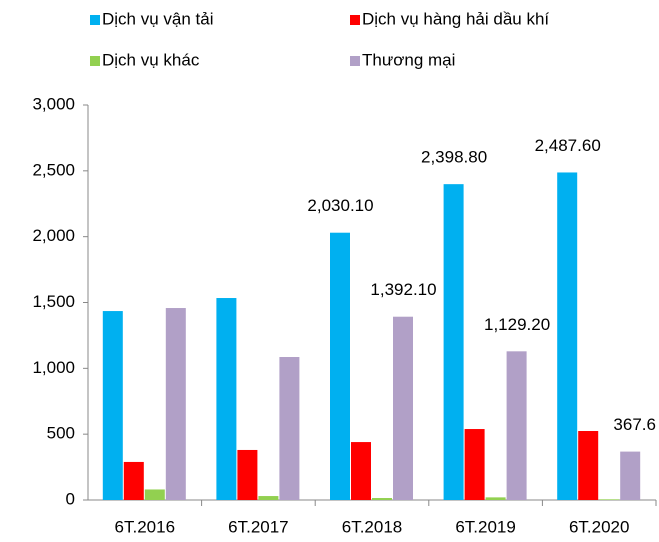  I want to click on y-tick-label: 2,000, so click(53, 235).